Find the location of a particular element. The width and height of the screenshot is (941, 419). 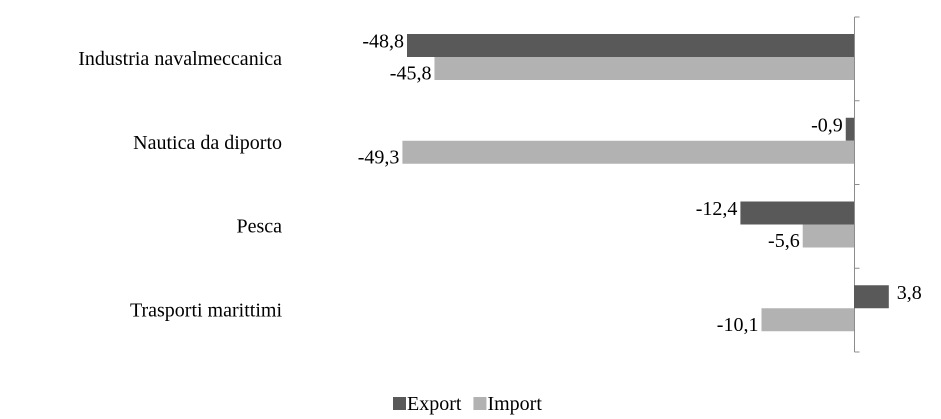

category-label-3: Trasporti marittimi is located at coordinates (206, 310).